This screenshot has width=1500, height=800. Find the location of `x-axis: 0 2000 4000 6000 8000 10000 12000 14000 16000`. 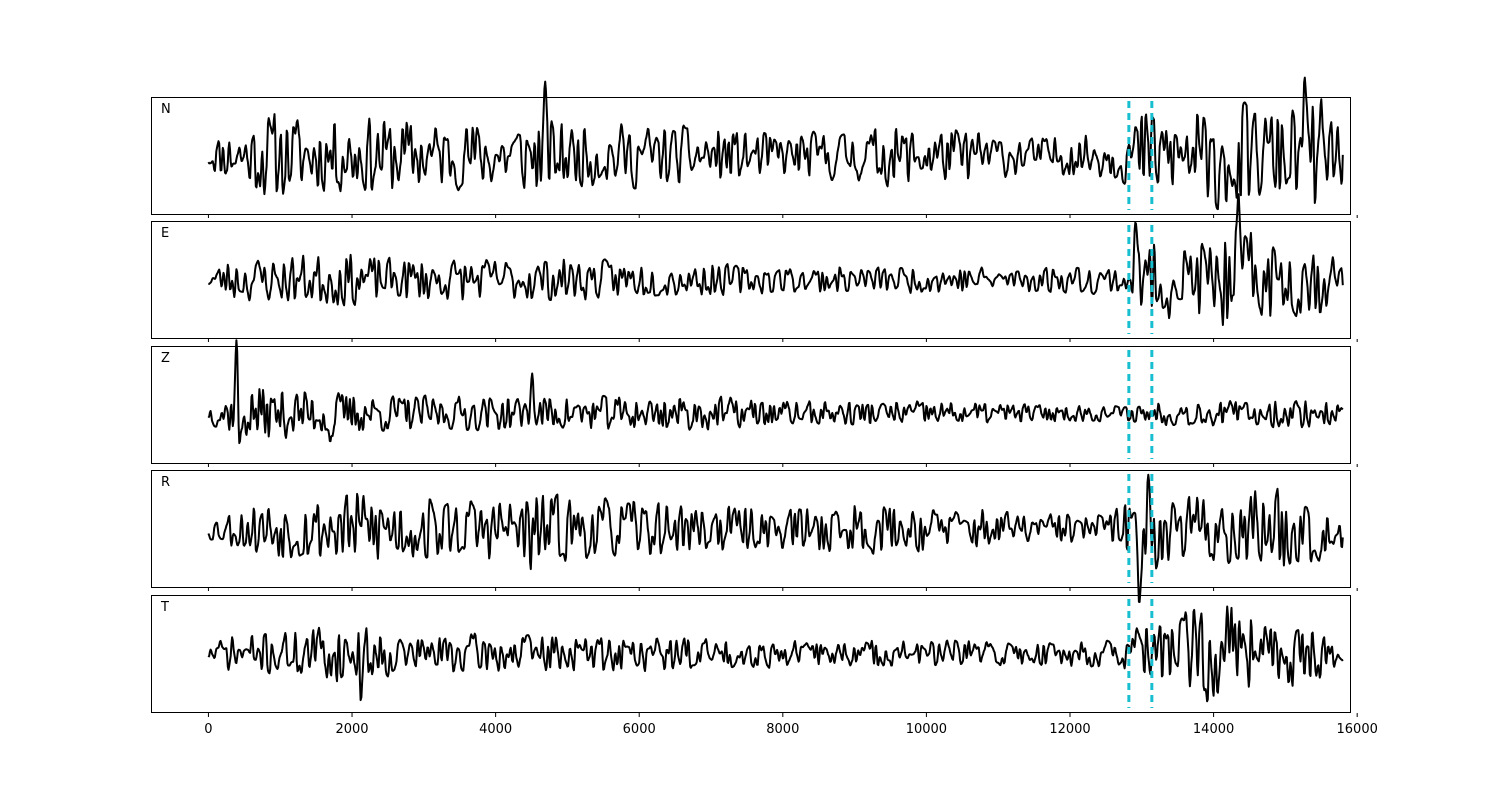

x-axis: 0 2000 4000 6000 8000 10000 12000 14000 16000 is located at coordinates (791, 725).